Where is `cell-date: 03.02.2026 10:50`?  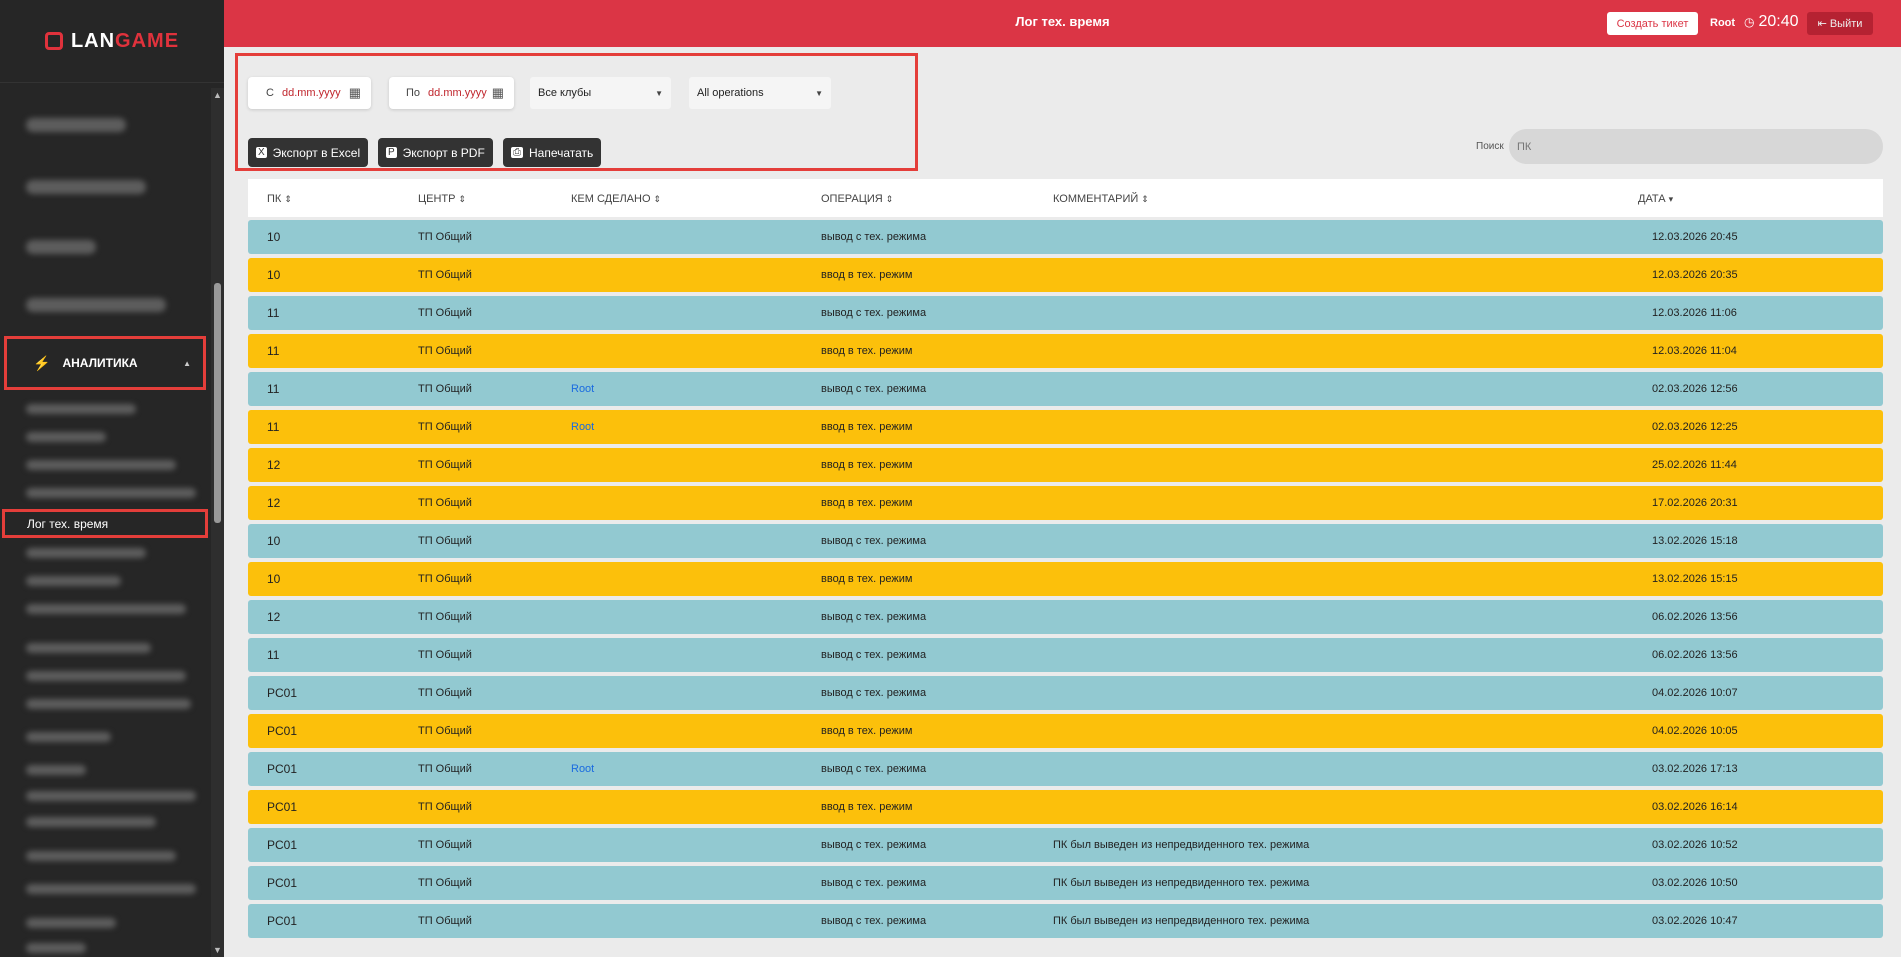 cell-date: 03.02.2026 10:50 is located at coordinates (1695, 883).